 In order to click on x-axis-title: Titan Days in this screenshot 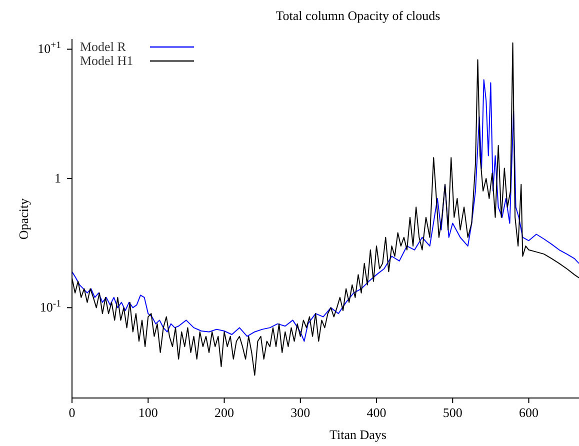, I will do `click(358, 435)`.